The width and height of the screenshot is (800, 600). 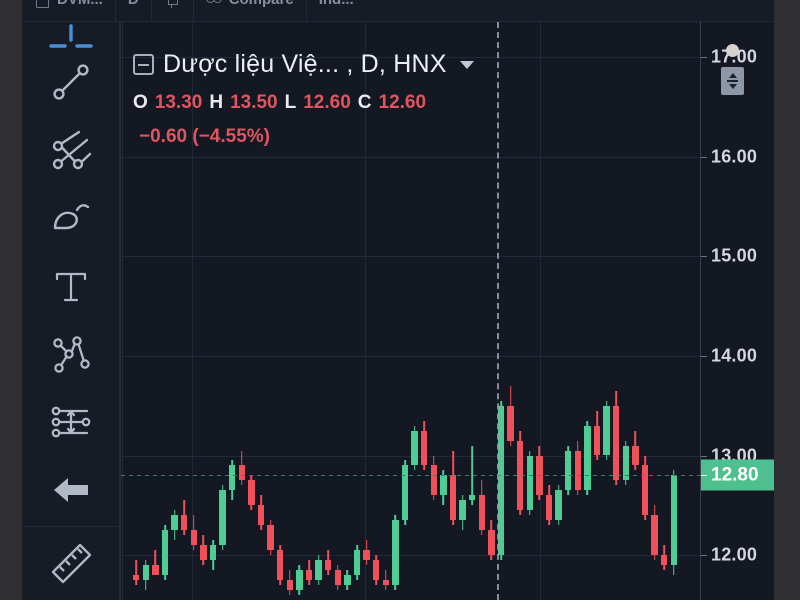 I want to click on vertical-scale-handle-icon, so click(x=732, y=81).